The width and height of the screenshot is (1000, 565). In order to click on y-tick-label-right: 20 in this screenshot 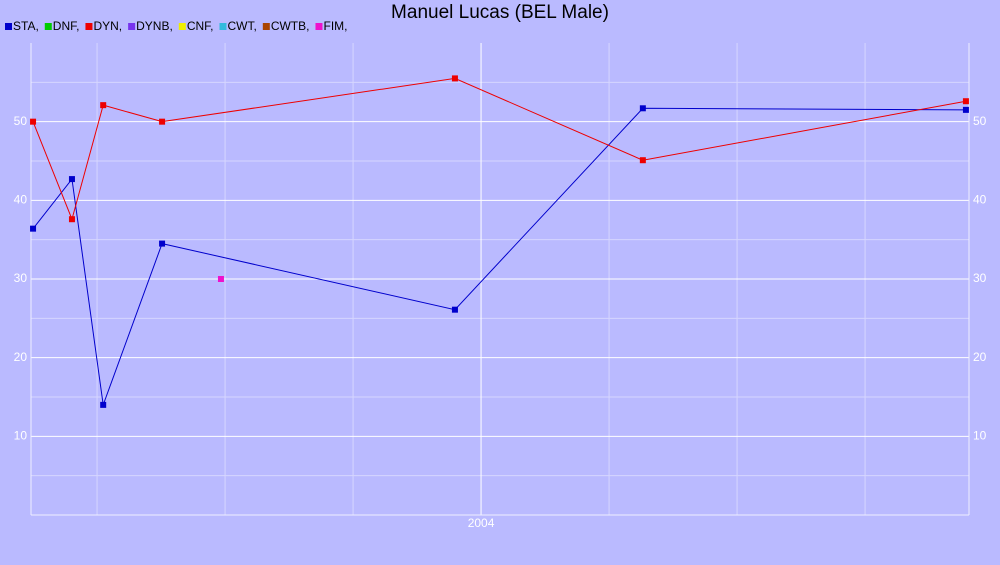, I will do `click(980, 357)`.